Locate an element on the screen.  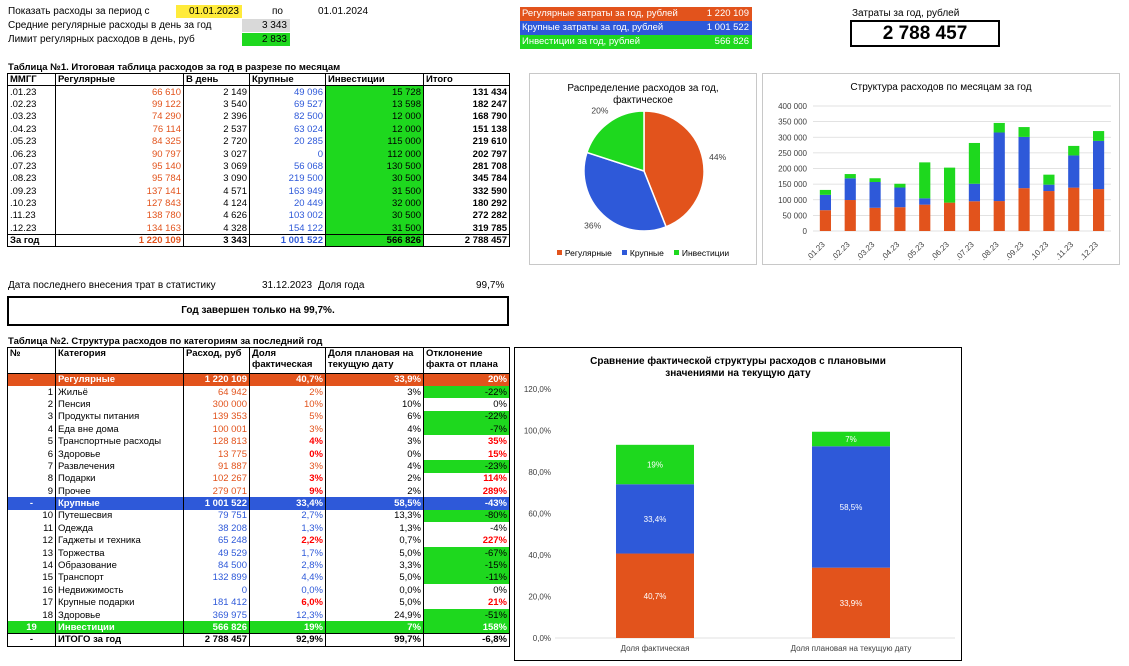
limit-value: 2 833 is located at coordinates (266, 39).